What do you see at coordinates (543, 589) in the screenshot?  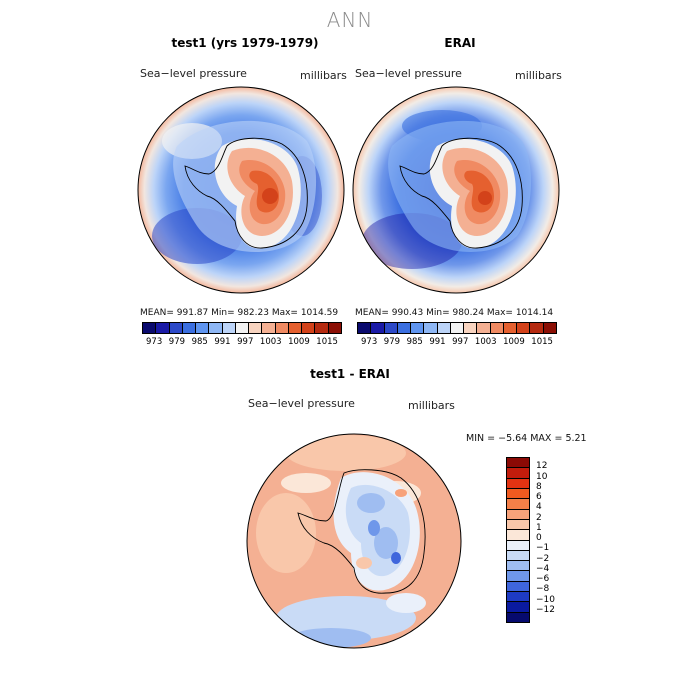 I see `colorbar-tick-label: −8` at bounding box center [543, 589].